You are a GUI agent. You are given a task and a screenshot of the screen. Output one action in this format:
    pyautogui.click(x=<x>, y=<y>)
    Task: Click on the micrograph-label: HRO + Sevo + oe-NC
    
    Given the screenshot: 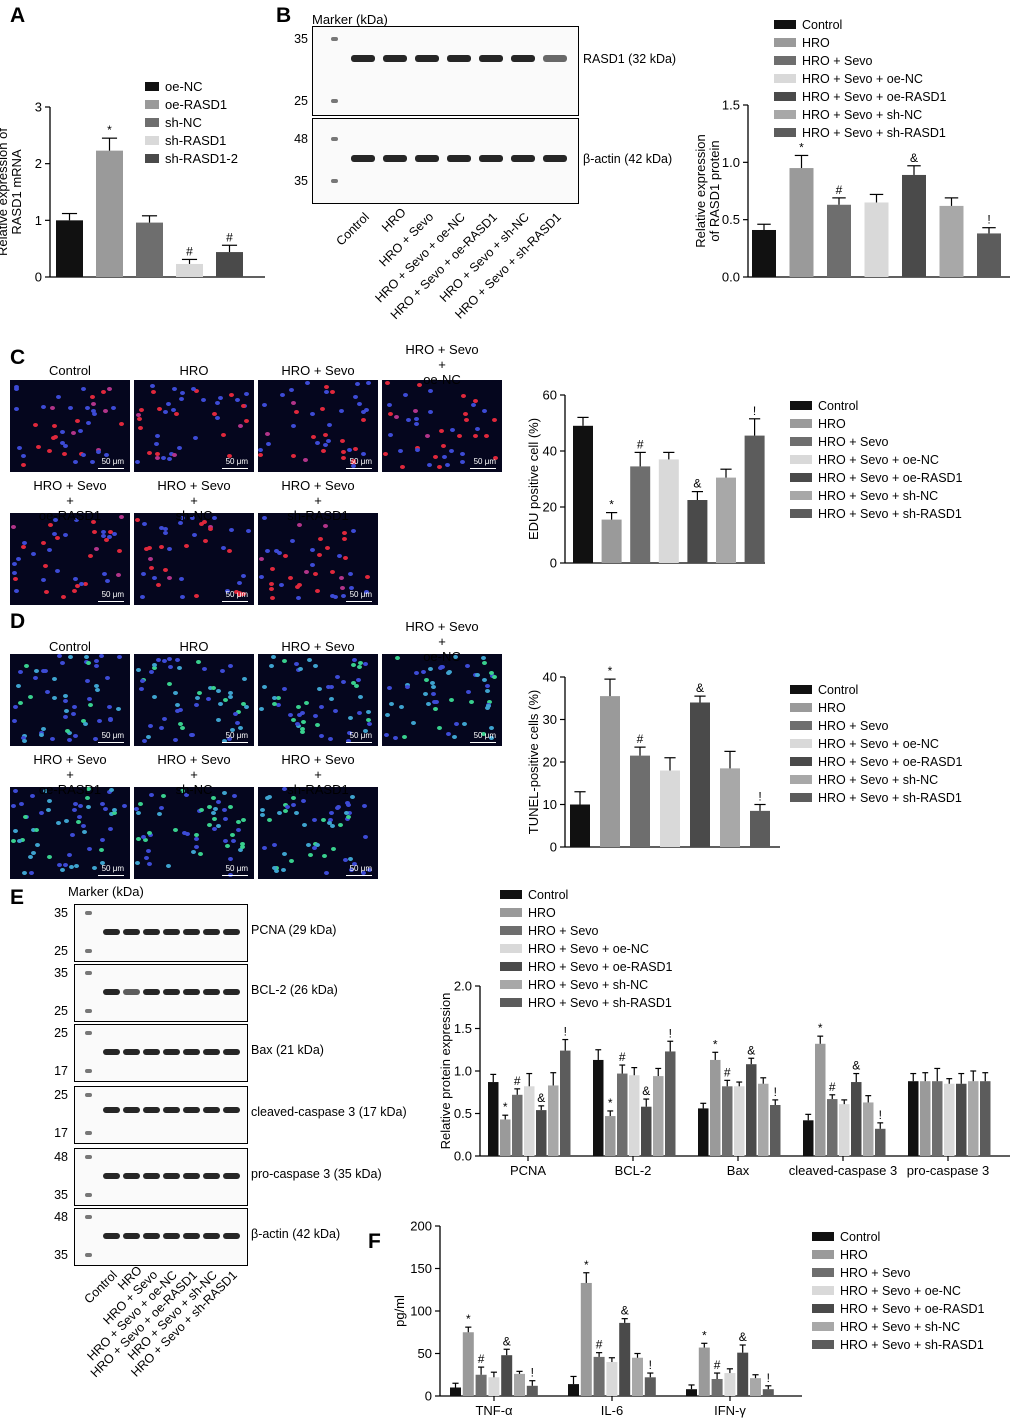 What is the action you would take?
    pyautogui.click(x=442, y=641)
    